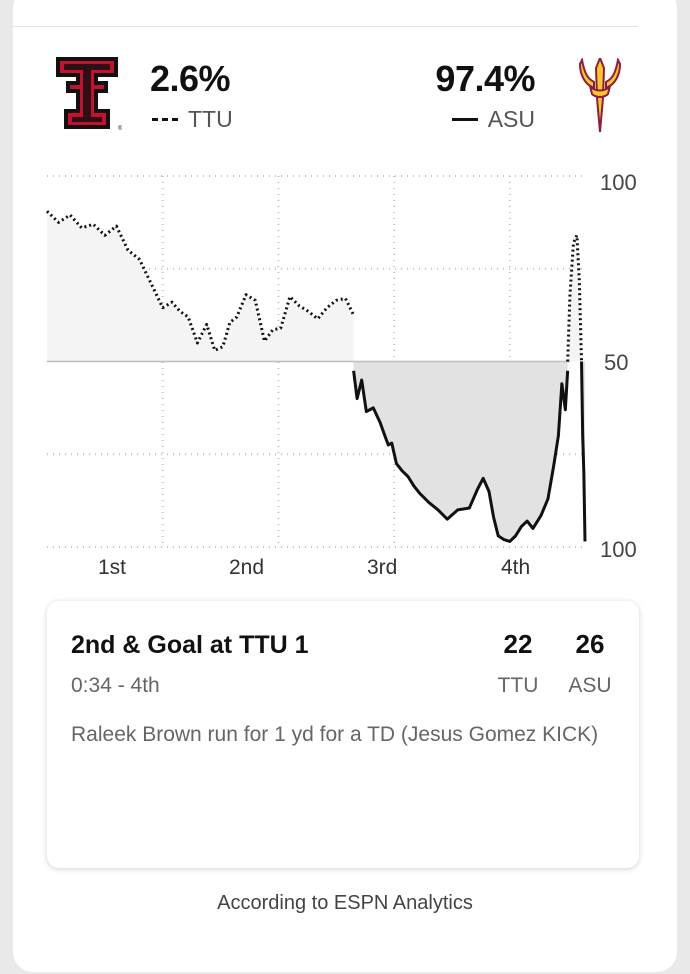 Image resolution: width=690 pixels, height=974 pixels. What do you see at coordinates (511, 119) in the screenshot?
I see `home-team-abbr: ASU` at bounding box center [511, 119].